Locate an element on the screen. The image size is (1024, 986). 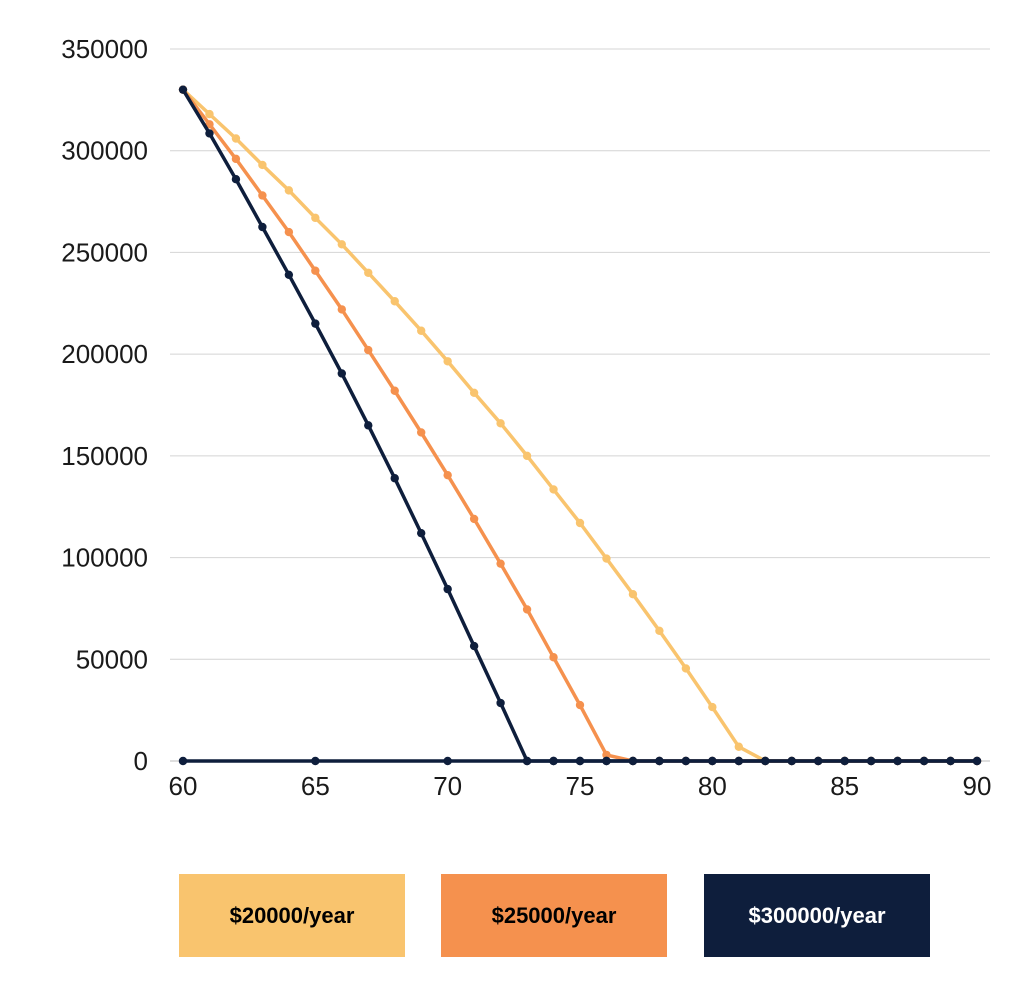
legend-item: $20000/year is located at coordinates (292, 915).